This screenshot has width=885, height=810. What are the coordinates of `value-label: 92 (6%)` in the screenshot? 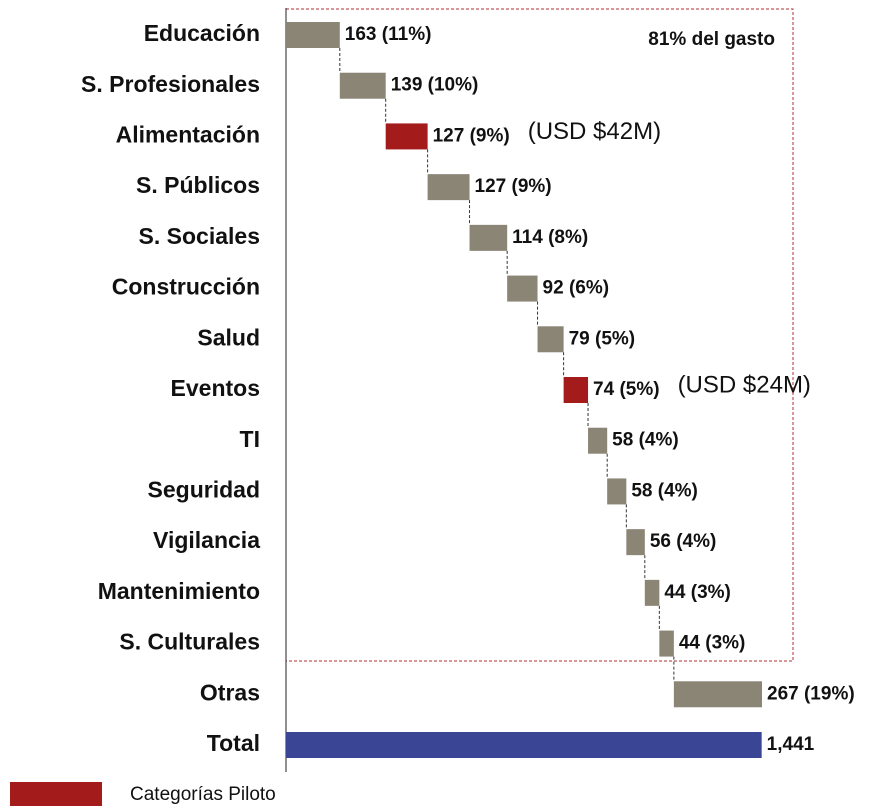 It's located at (576, 288).